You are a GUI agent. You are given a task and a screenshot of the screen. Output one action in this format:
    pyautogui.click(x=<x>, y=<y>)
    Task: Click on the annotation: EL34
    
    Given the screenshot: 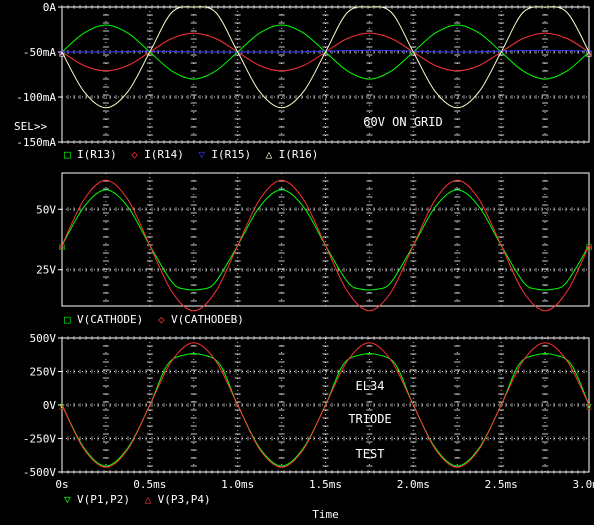 What is the action you would take?
    pyautogui.click(x=370, y=386)
    